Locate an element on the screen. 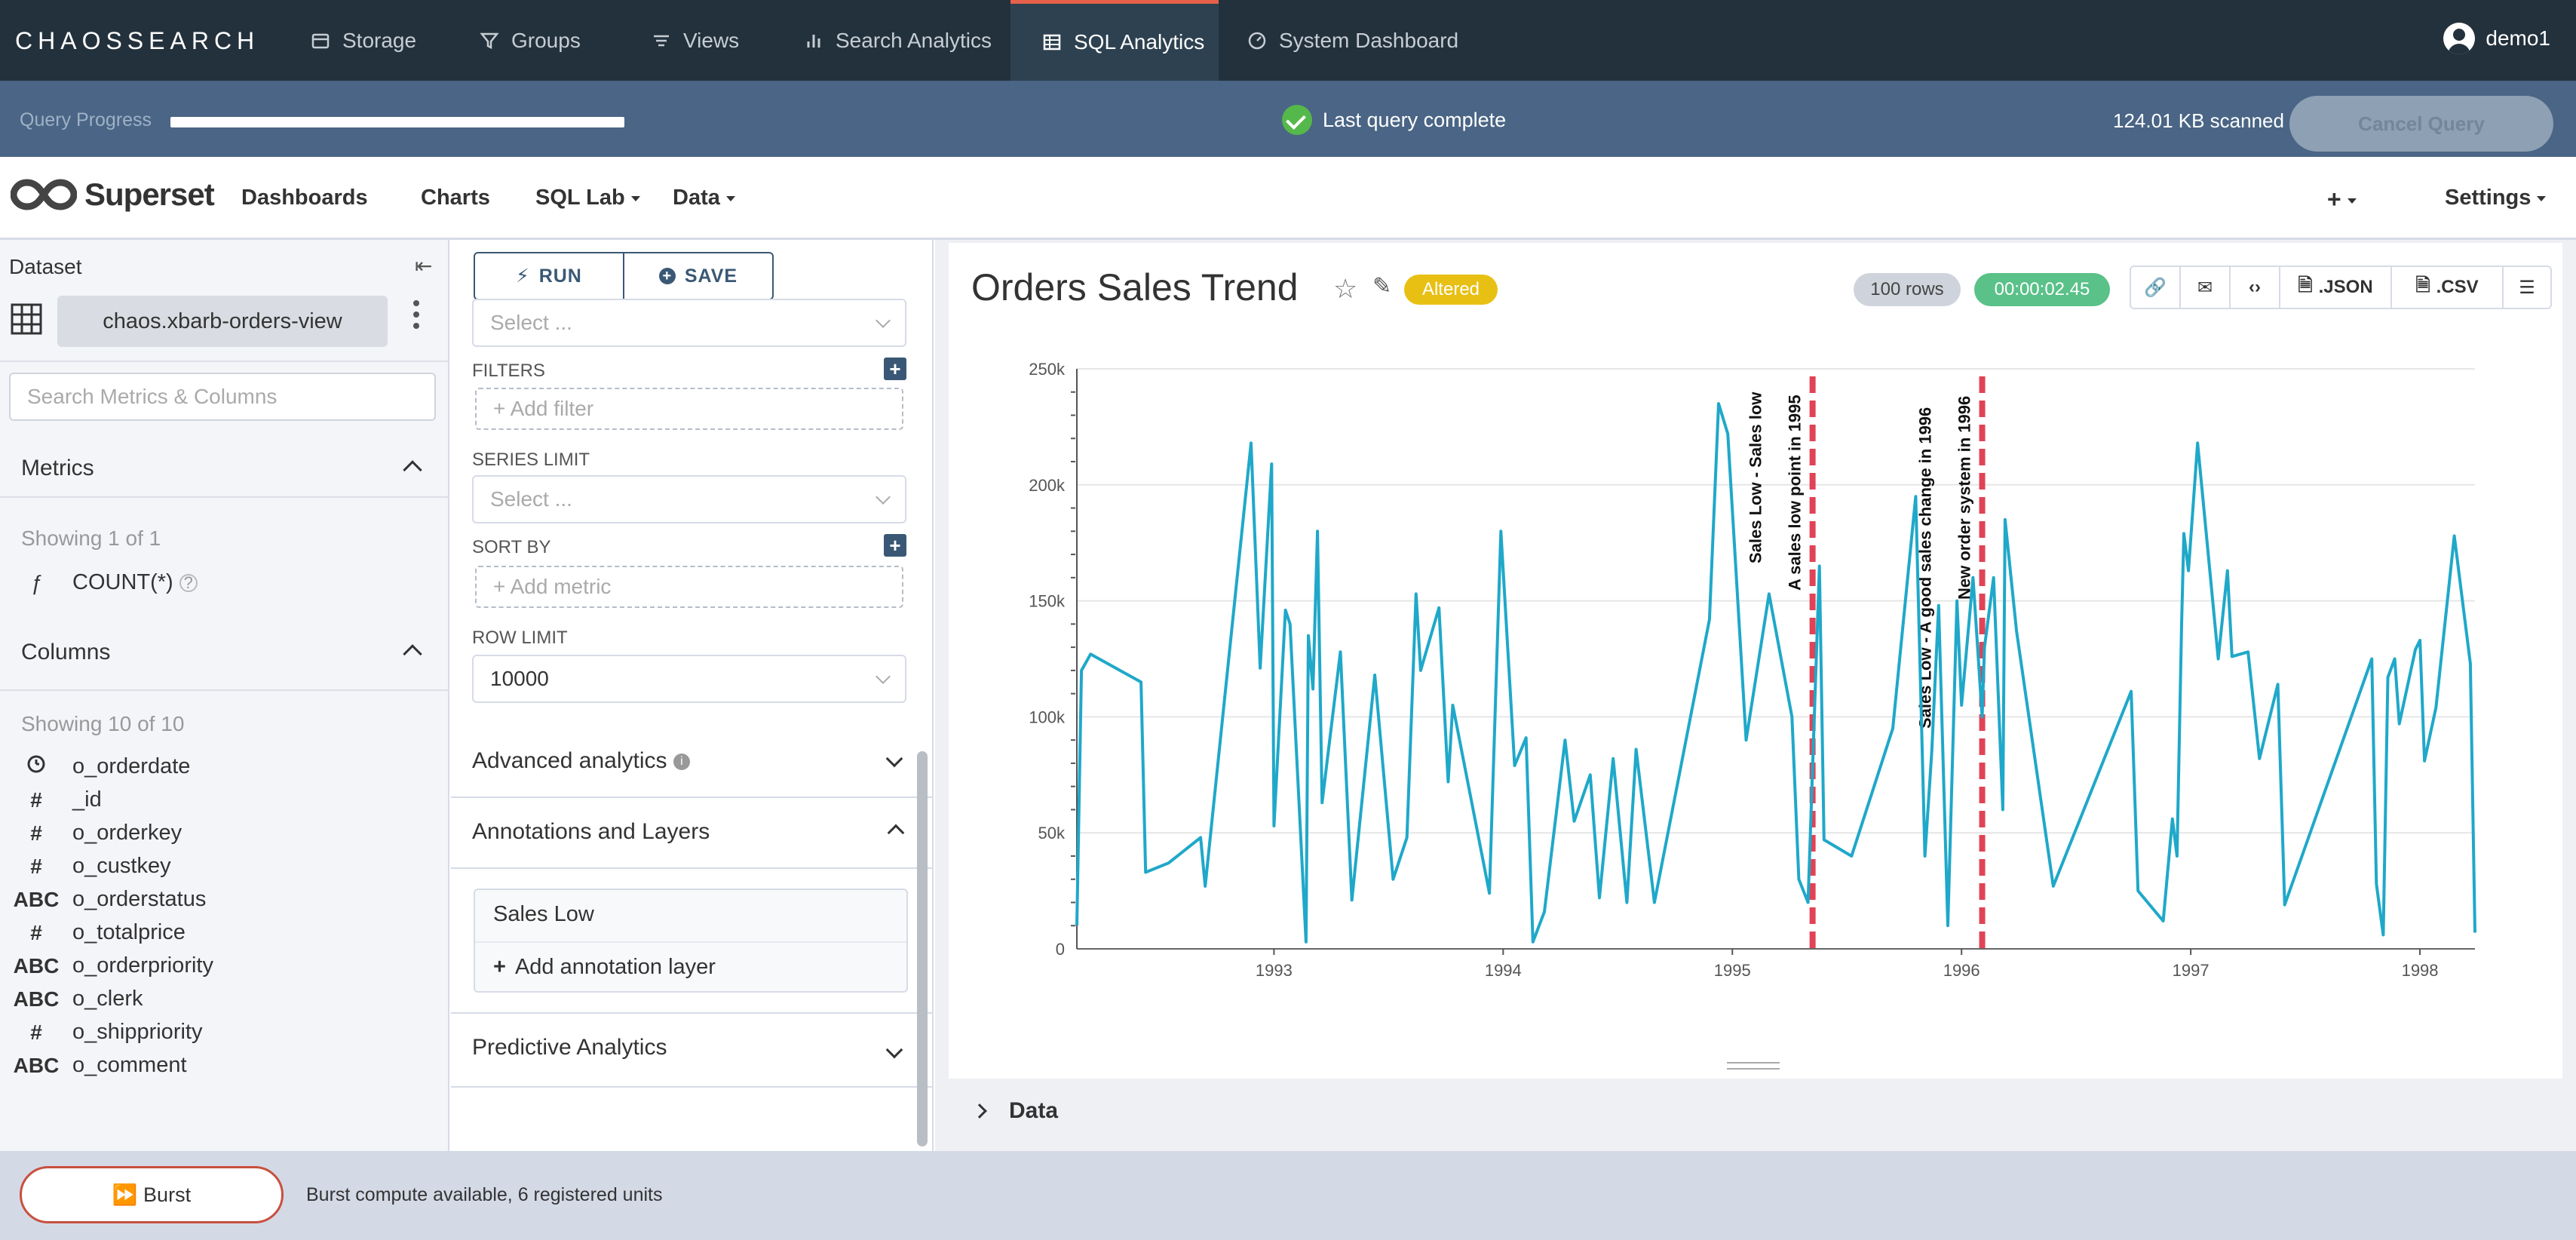 The image size is (2576, 1240). data-section: Data is located at coordinates (1755, 1113).